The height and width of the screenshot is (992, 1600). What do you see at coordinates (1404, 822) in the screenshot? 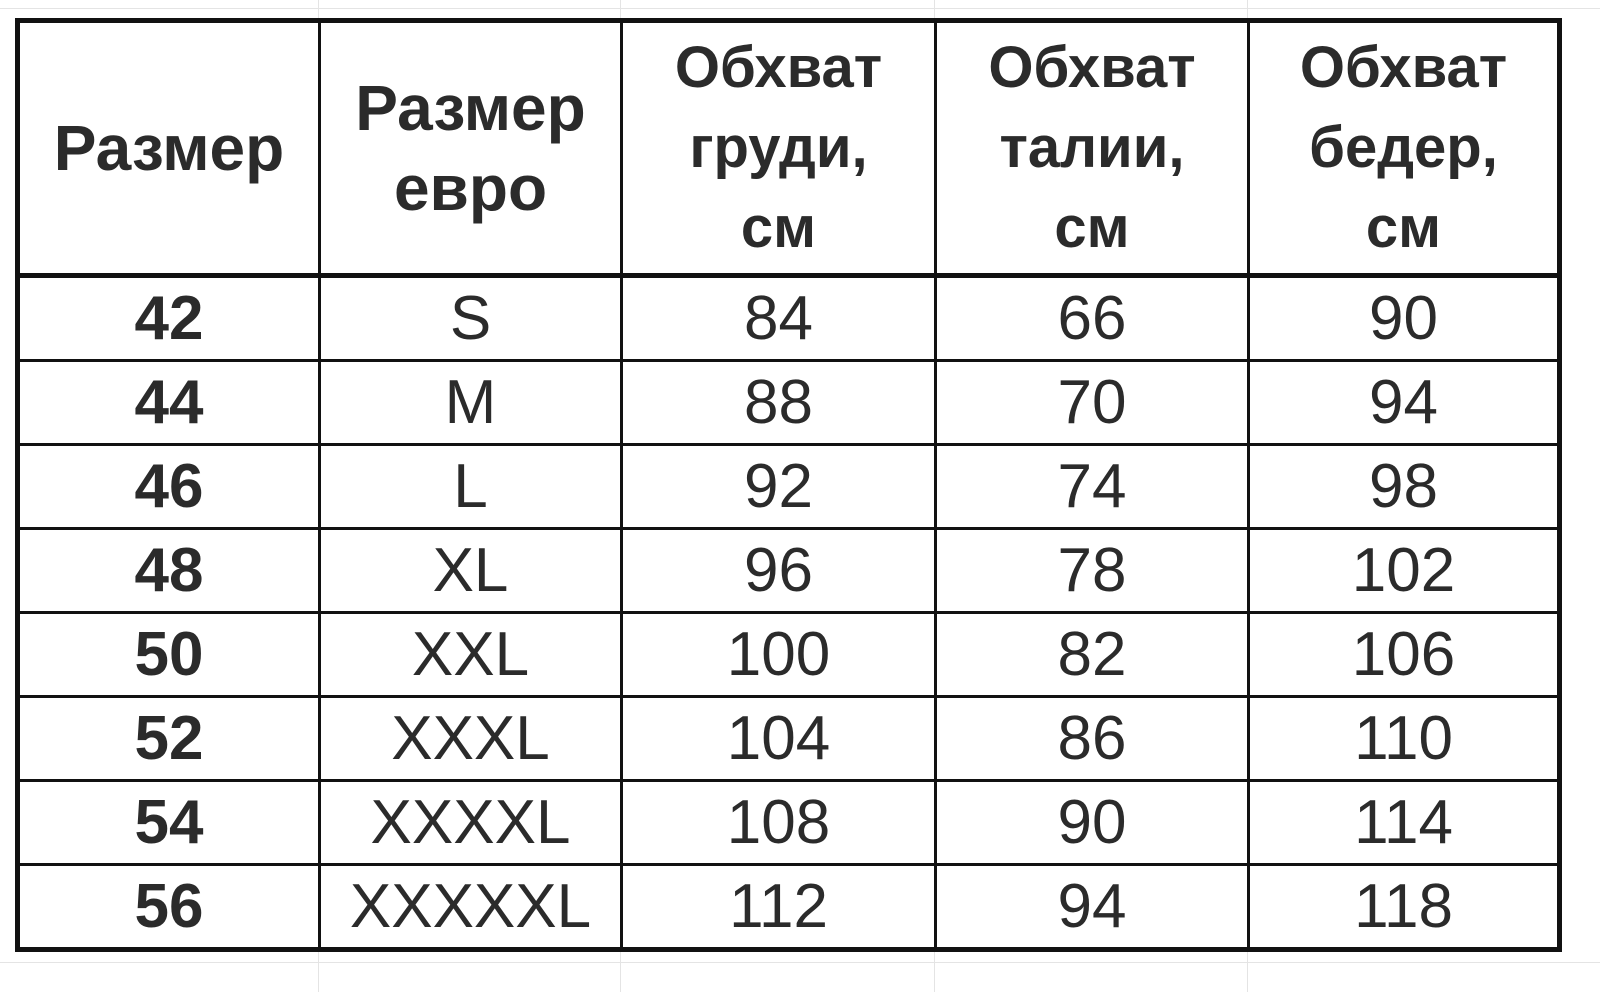
I see `cell-hips: 114` at bounding box center [1404, 822].